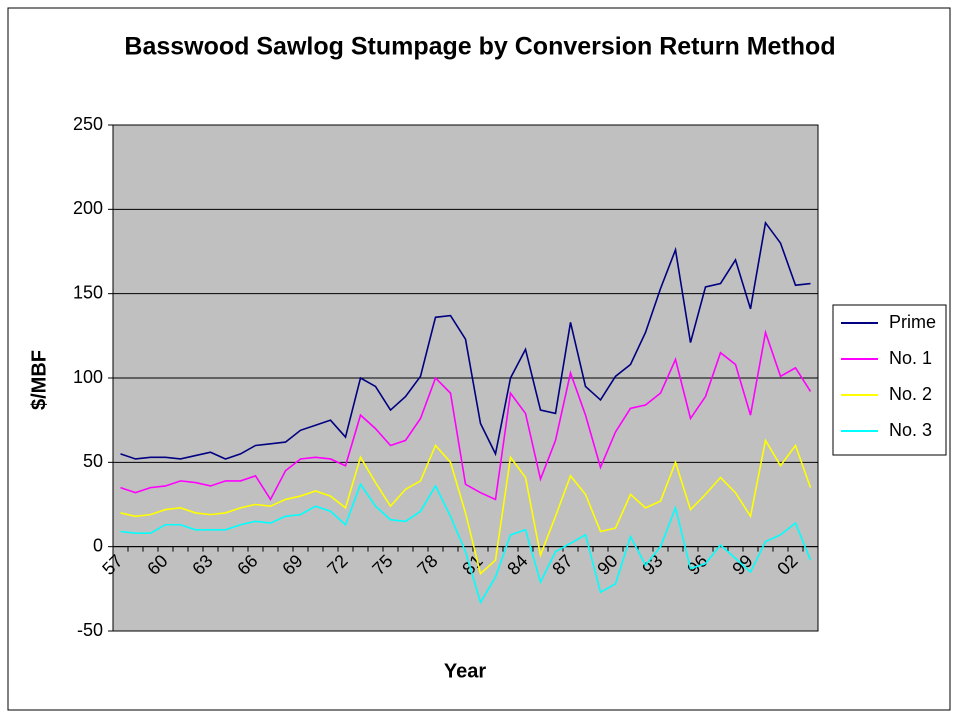 Image resolution: width=960 pixels, height=720 pixels. What do you see at coordinates (910, 430) in the screenshot?
I see `legend-label: No. 3` at bounding box center [910, 430].